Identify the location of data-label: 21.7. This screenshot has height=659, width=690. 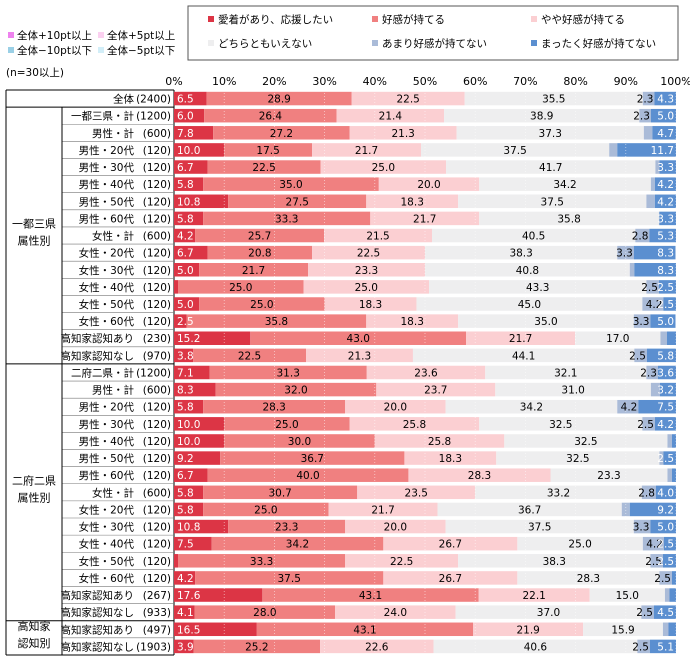
(382, 510).